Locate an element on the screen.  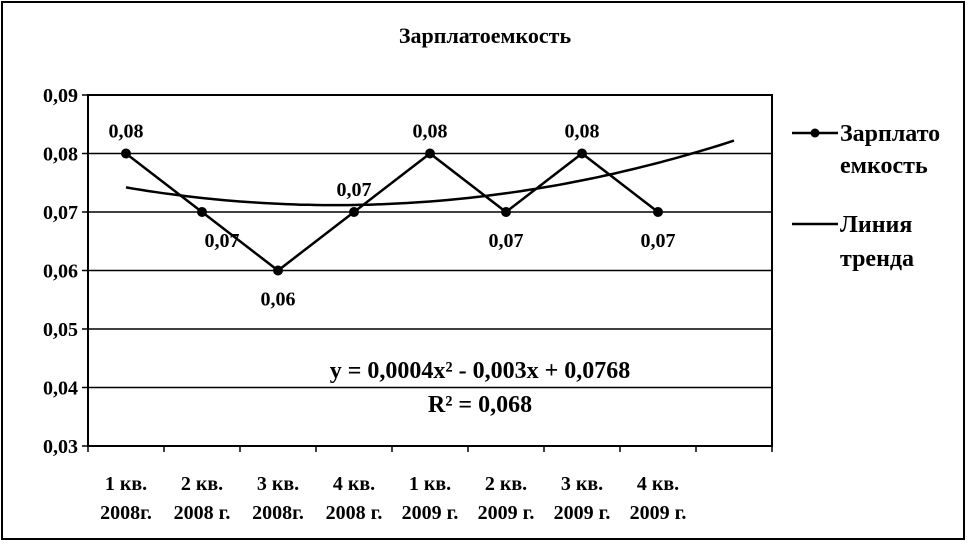
series-markers is located at coordinates (392, 212).